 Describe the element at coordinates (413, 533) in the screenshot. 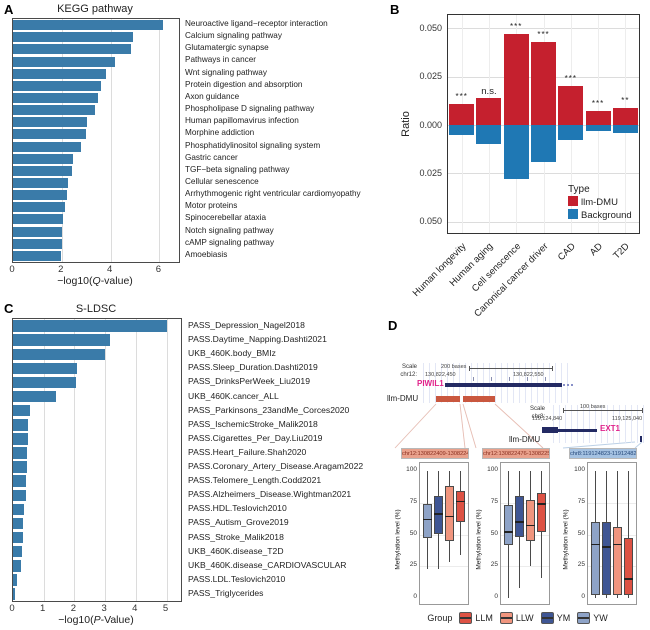

I see `y-tick-label: 50` at that location.